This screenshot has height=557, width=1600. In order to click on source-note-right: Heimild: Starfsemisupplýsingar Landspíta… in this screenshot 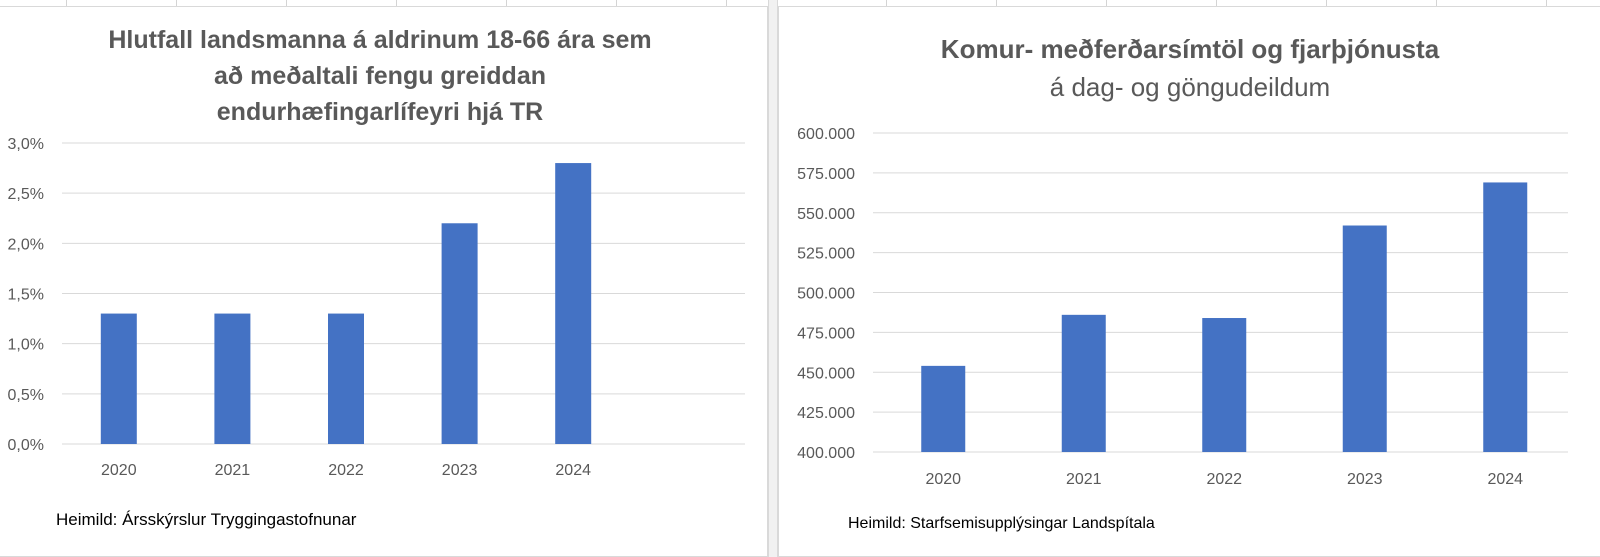, I will do `click(1001, 523)`.